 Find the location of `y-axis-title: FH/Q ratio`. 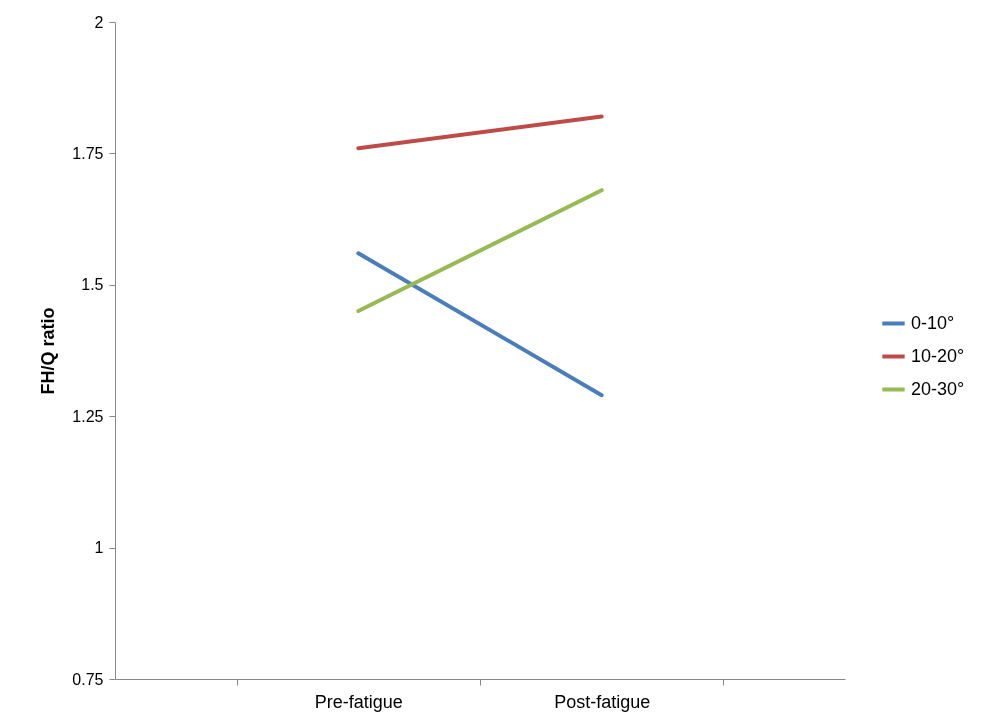

y-axis-title: FH/Q ratio is located at coordinates (48, 351).